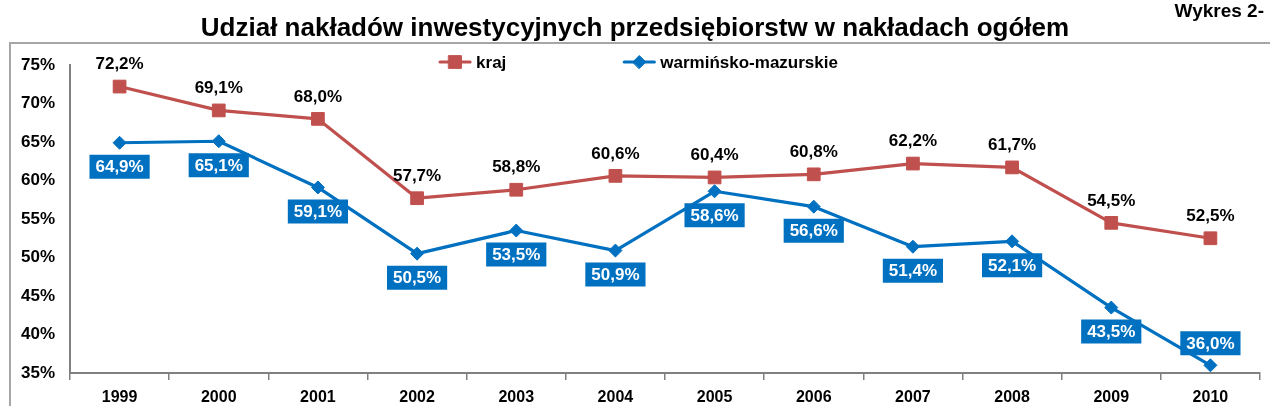 The width and height of the screenshot is (1270, 406). Describe the element at coordinates (37, 141) in the screenshot. I see `y-tick-label: 65%` at that location.